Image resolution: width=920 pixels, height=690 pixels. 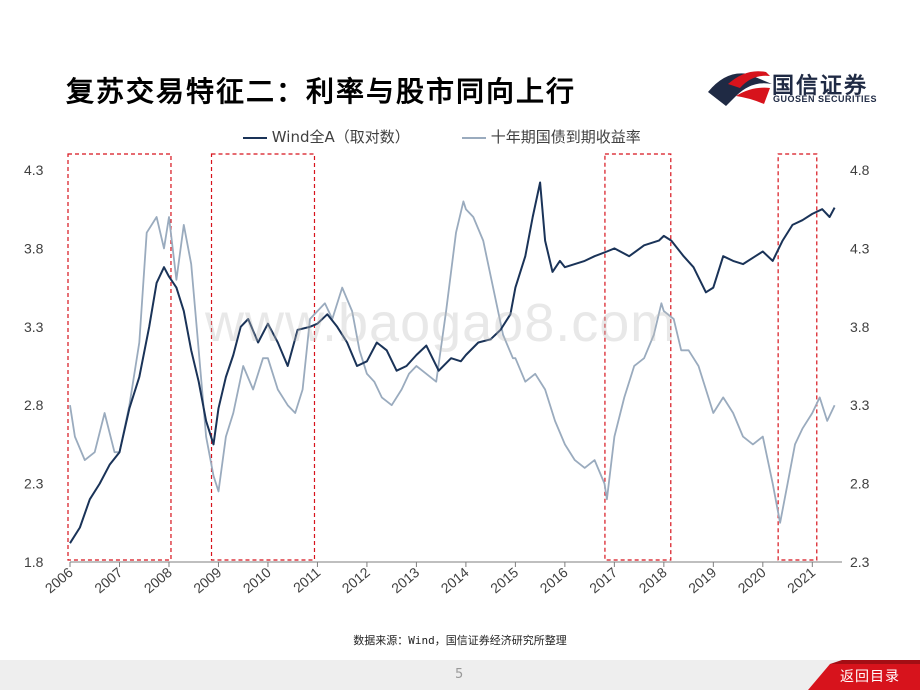 What do you see at coordinates (307, 580) in the screenshot?
I see `x-tick-label: 2011` at bounding box center [307, 580].